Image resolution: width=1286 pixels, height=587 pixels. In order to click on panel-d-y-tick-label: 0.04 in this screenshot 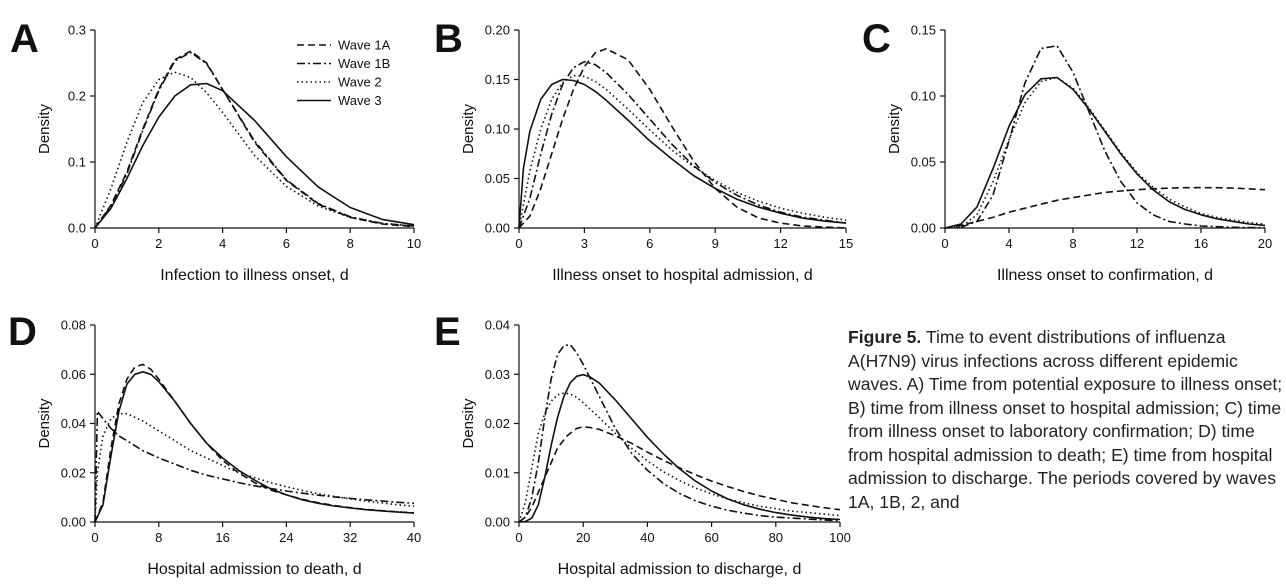, I will do `click(73, 423)`.